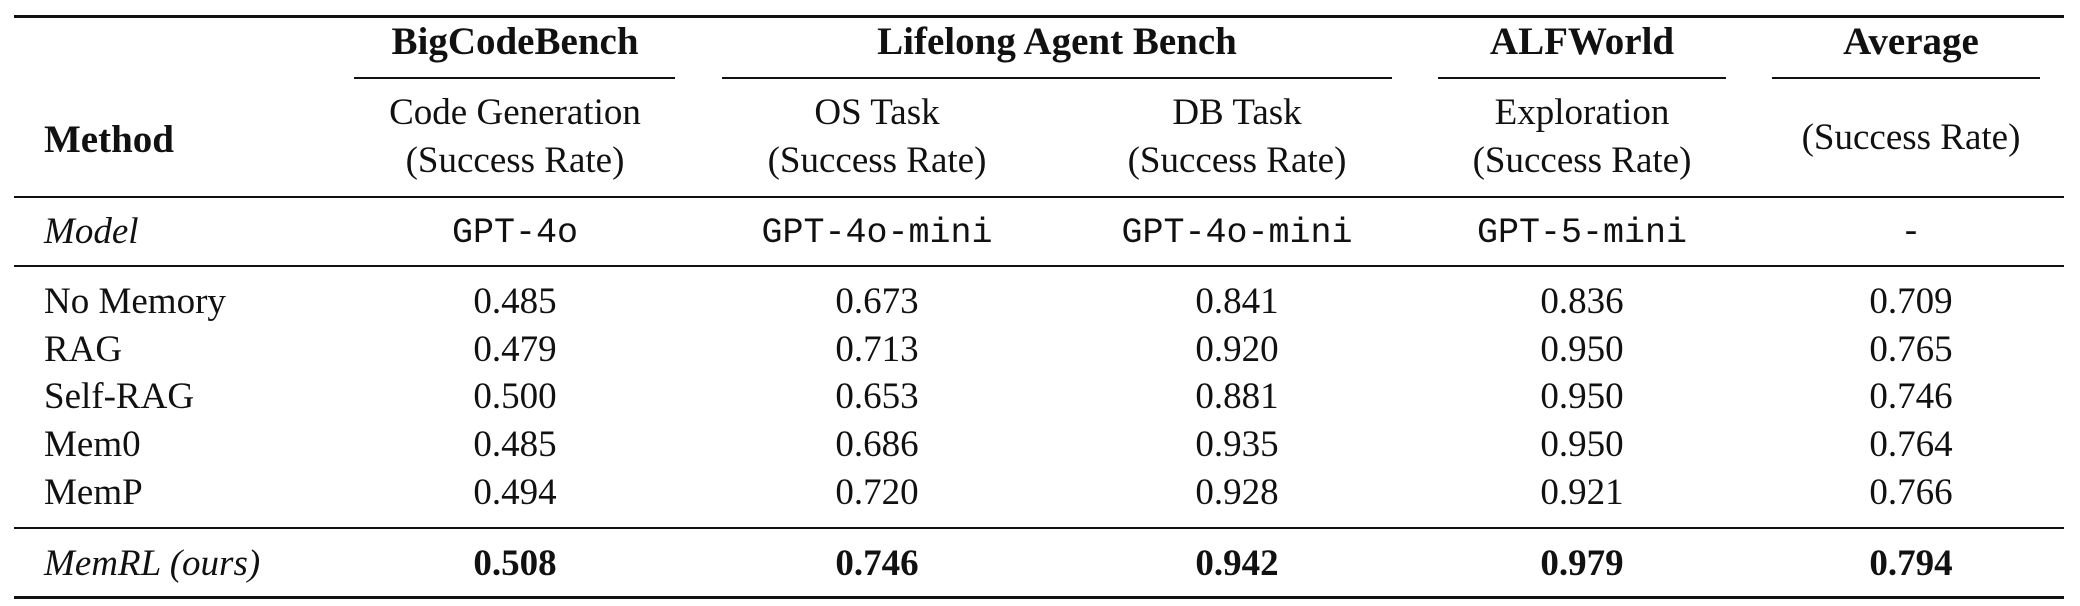  I want to click on top-rule, so click(1039, 16).